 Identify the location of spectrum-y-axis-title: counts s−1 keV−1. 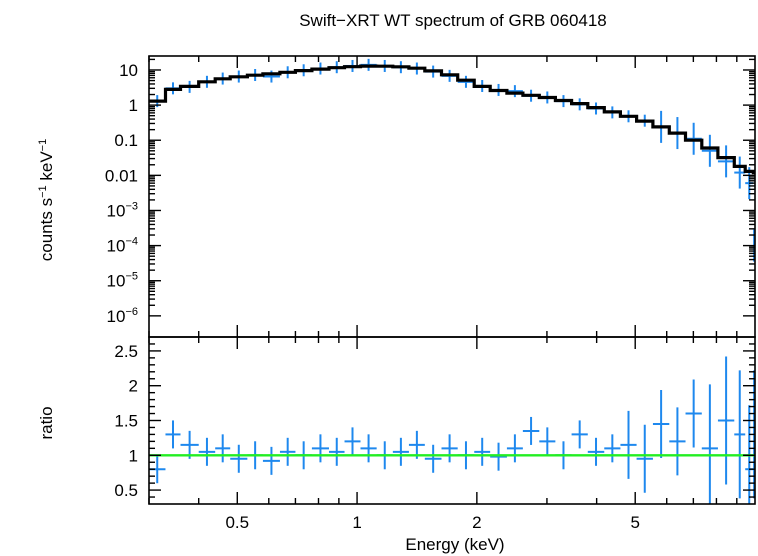
(46, 200).